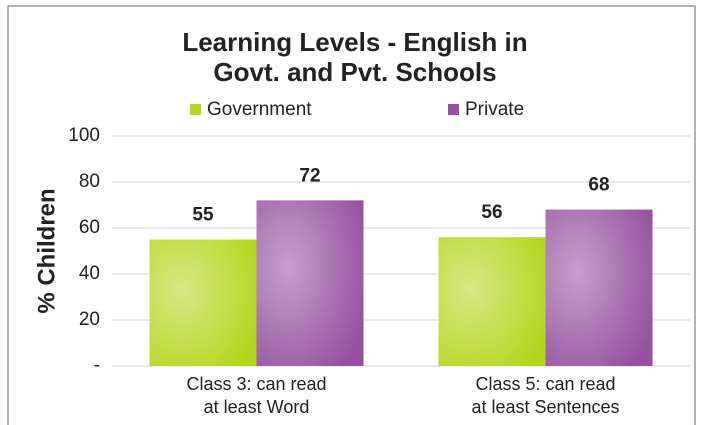 This screenshot has width=703, height=425. Describe the element at coordinates (46, 250) in the screenshot. I see `y-axis-label: % Children` at that location.